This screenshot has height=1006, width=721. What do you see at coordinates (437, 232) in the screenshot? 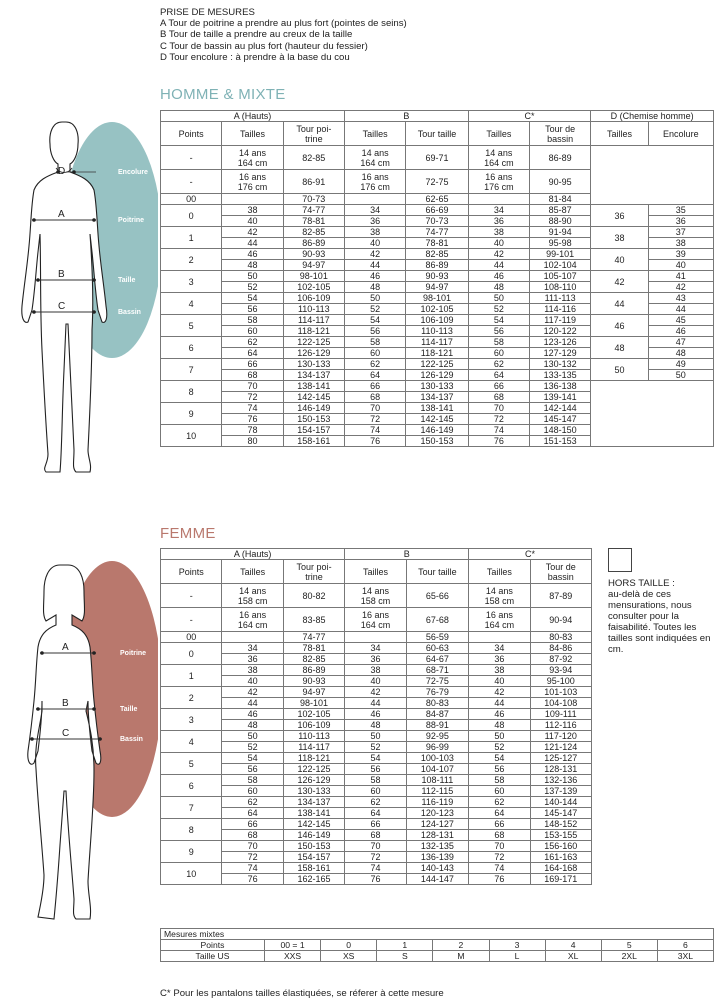
I see `table-cell: 74-77` at bounding box center [437, 232].